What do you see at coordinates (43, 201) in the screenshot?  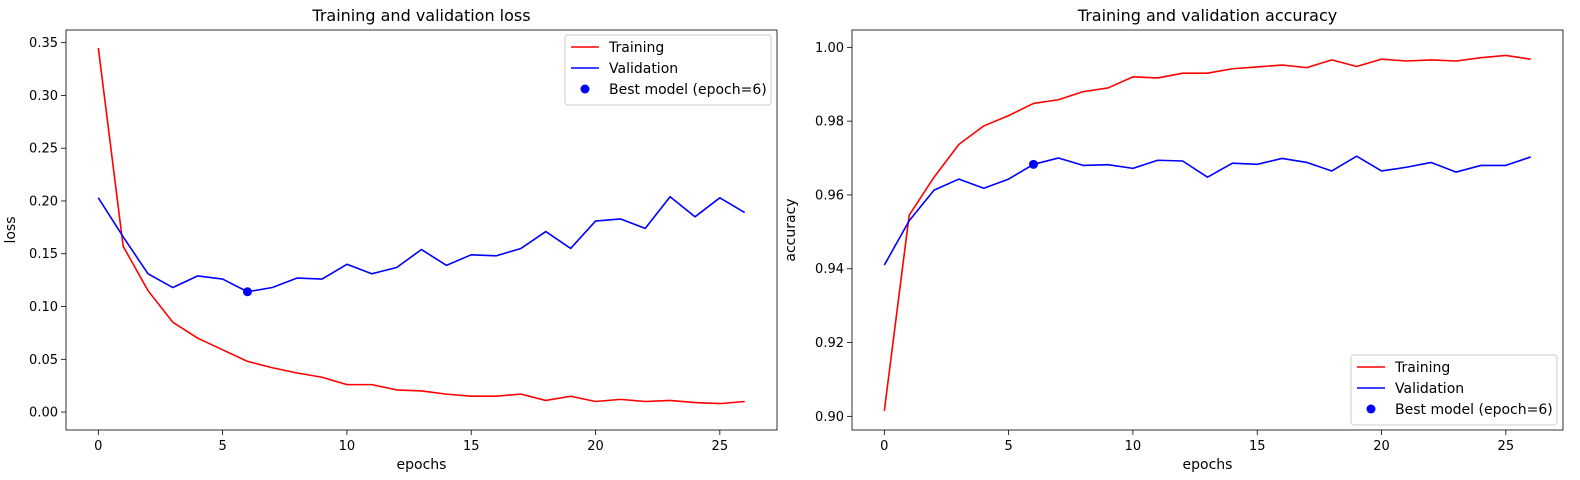 I see `y-tick-label: 0.20` at bounding box center [43, 201].